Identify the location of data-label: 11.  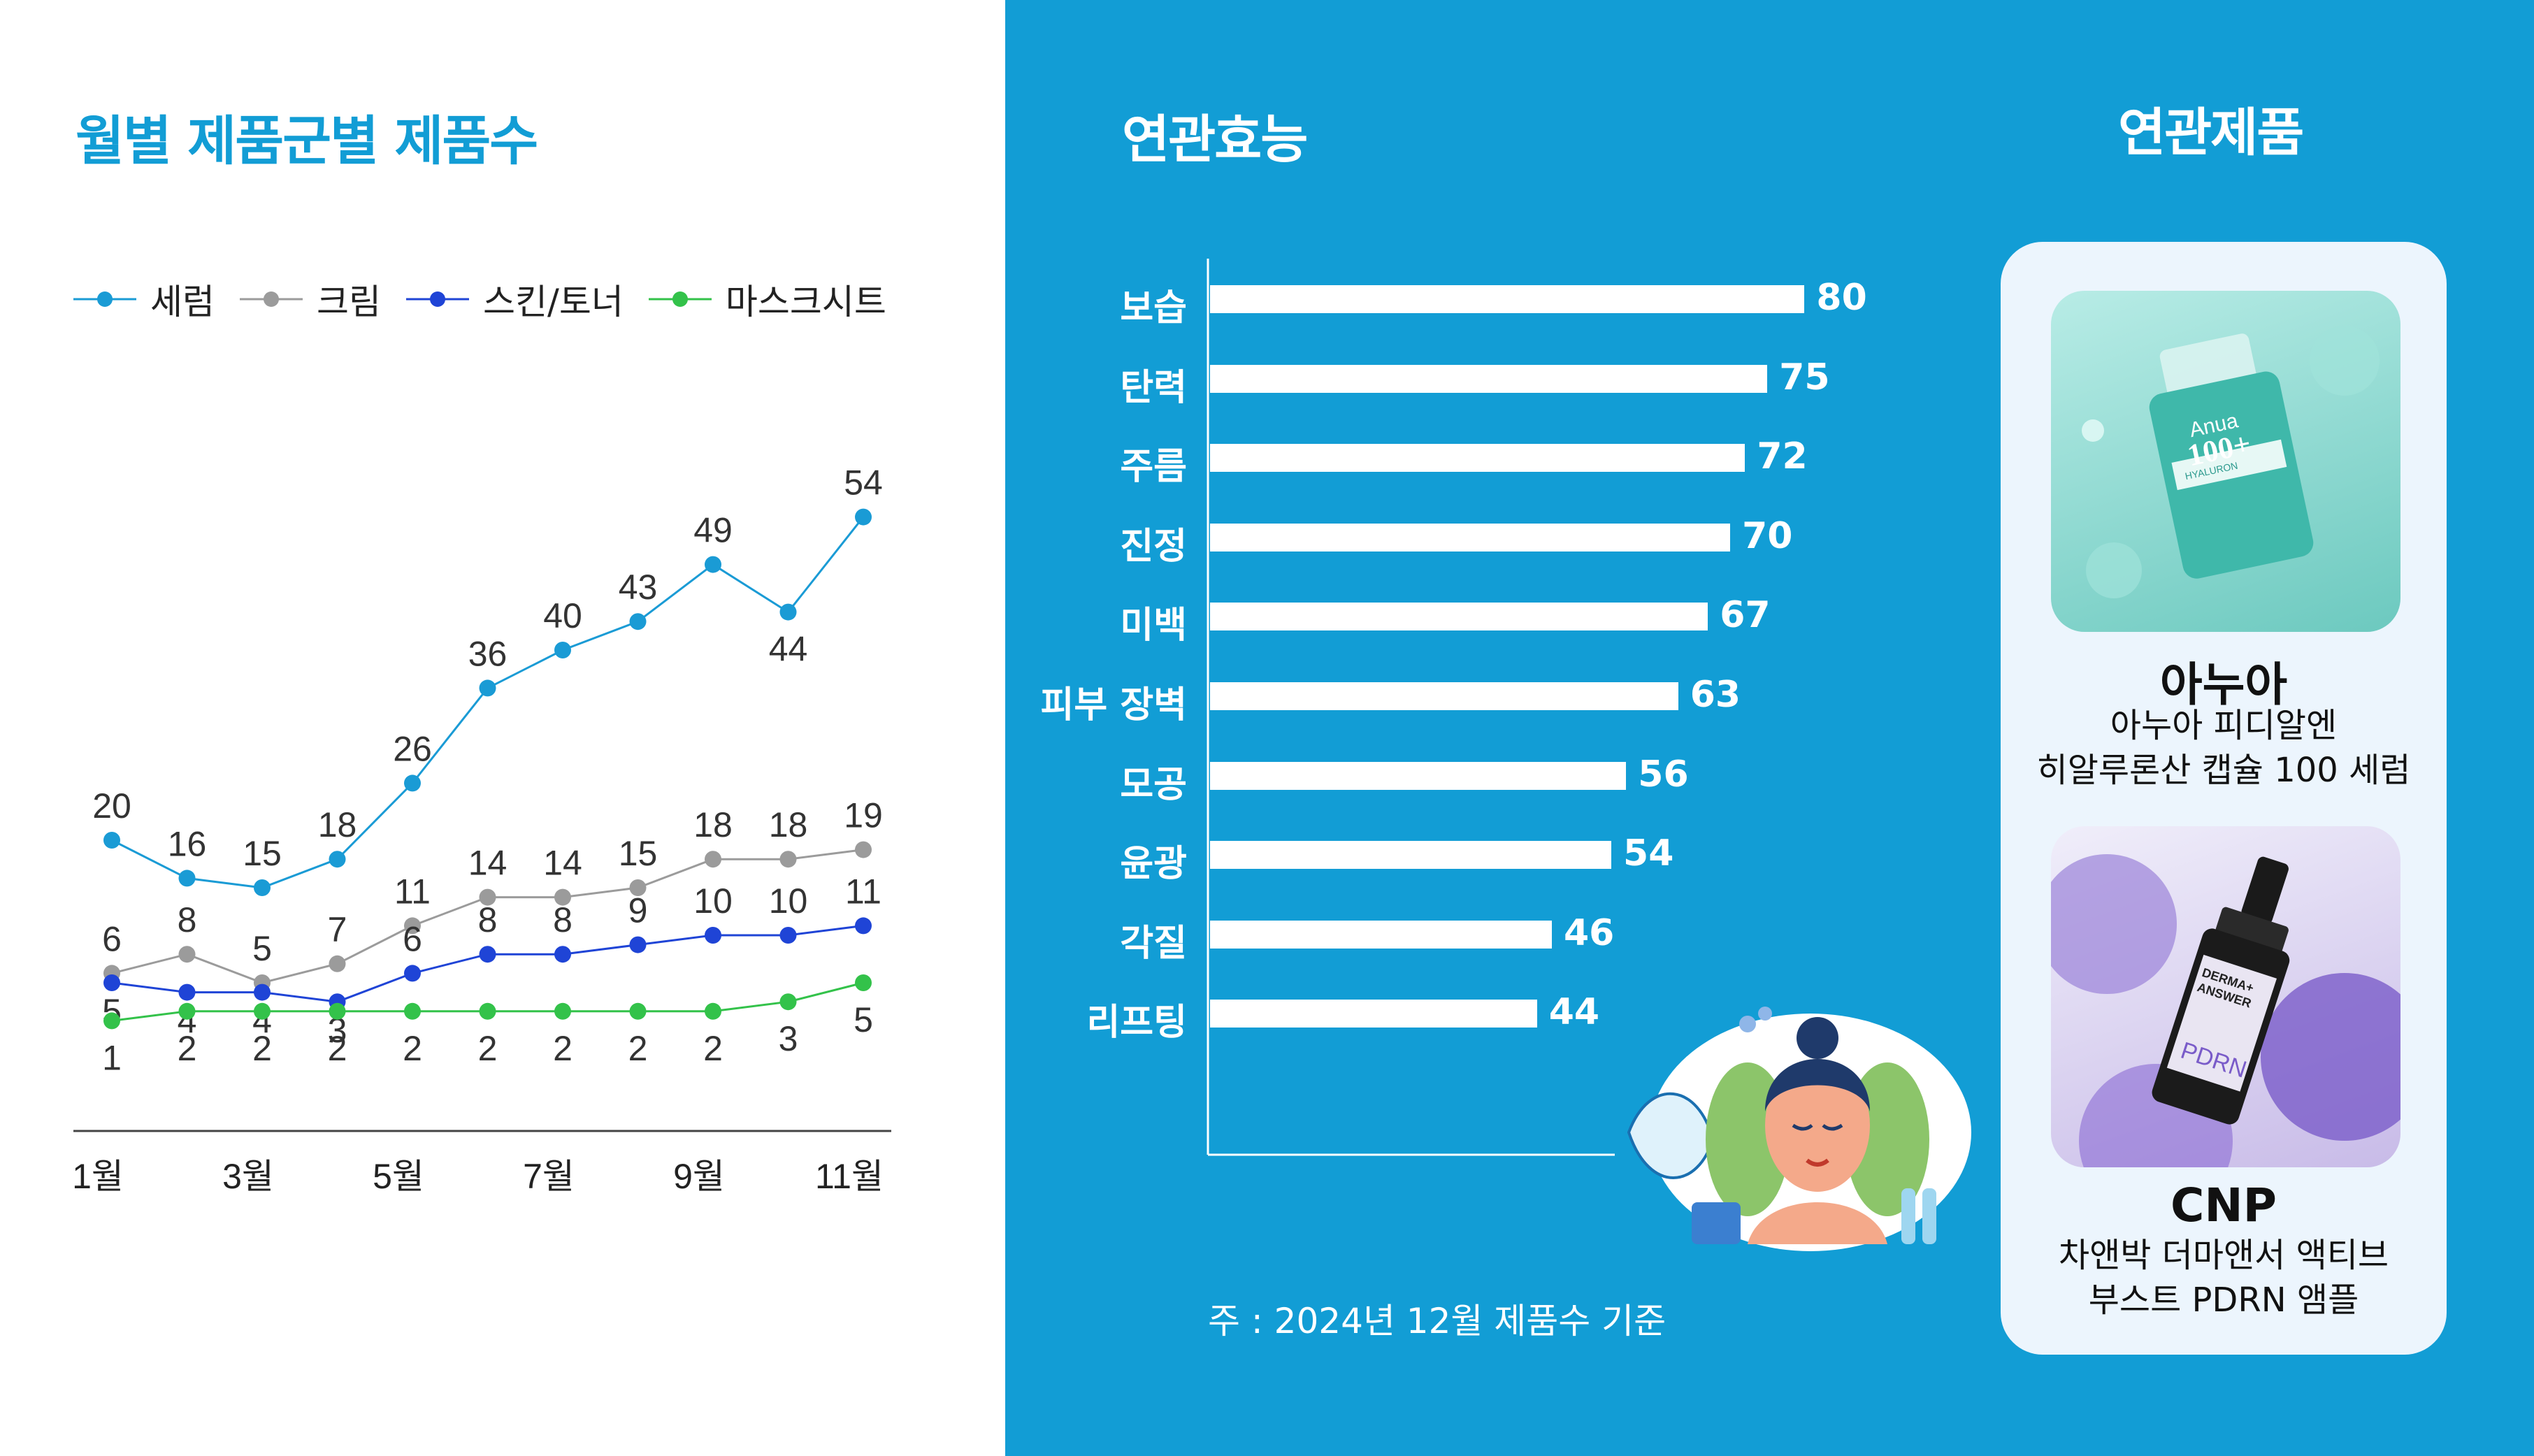
(412, 891).